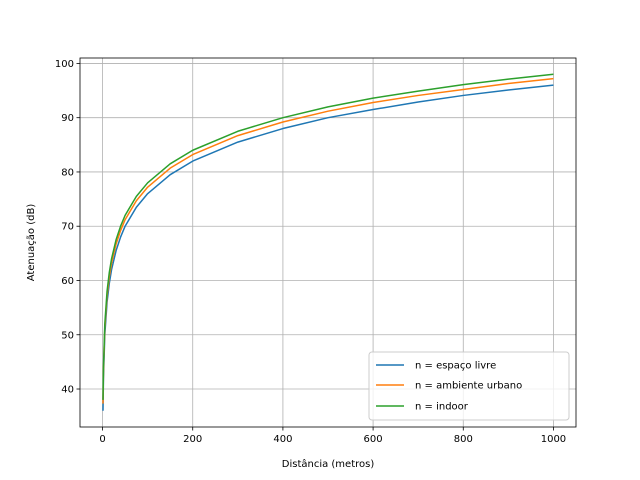 The height and width of the screenshot is (480, 640). What do you see at coordinates (102, 439) in the screenshot?
I see `x-tick-label: 0` at bounding box center [102, 439].